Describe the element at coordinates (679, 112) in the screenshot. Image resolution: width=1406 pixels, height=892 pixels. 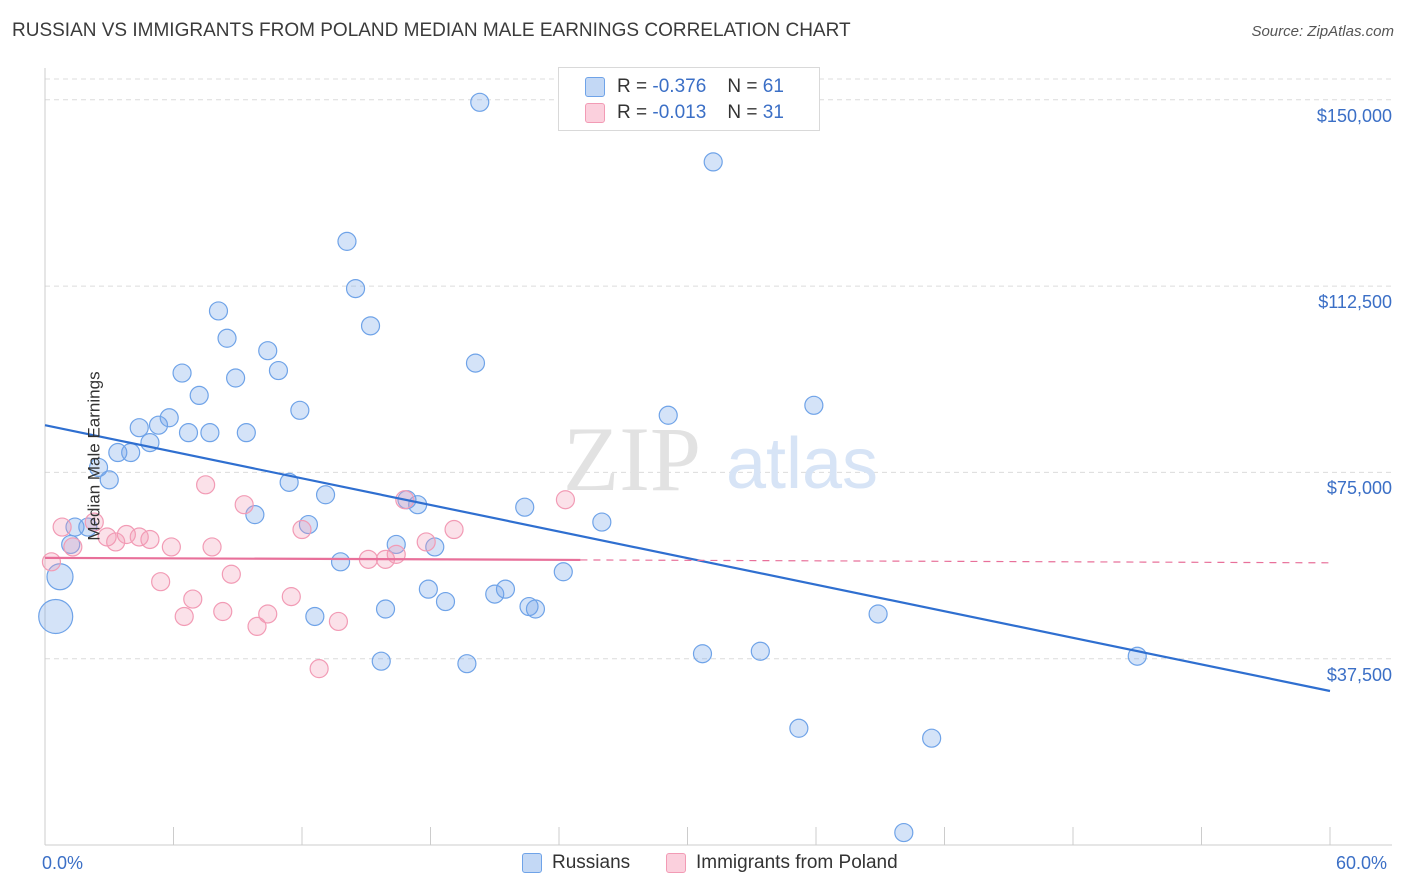
I see `r-value: -0.013` at that location.